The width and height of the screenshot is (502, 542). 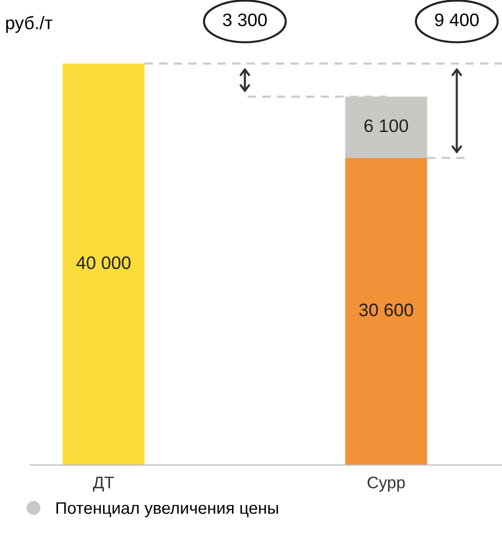 I want to click on x-tick-label: ДТ, so click(x=103, y=484).